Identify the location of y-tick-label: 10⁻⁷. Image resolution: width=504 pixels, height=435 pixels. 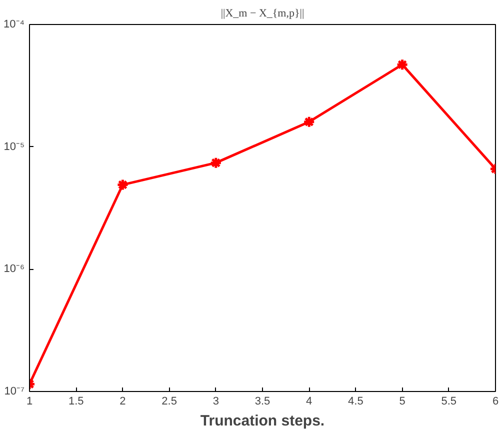
(14, 392).